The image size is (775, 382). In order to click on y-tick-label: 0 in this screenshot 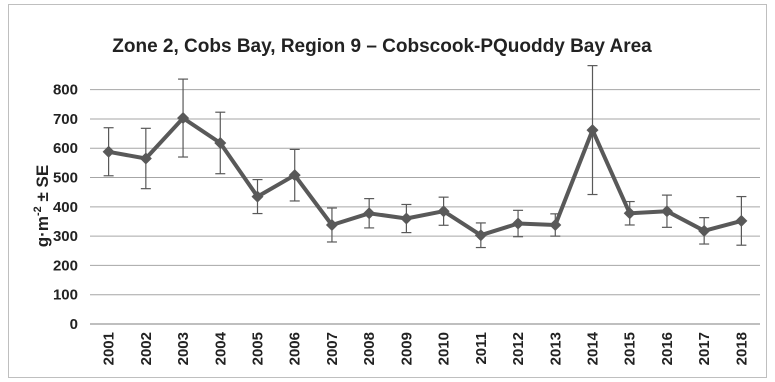, I will do `click(74, 324)`.